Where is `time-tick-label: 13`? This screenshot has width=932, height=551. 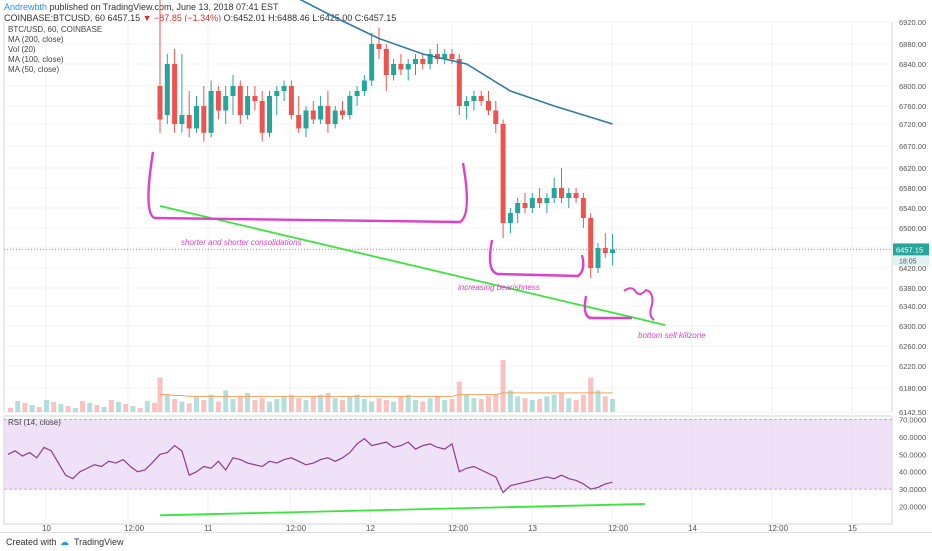
time-tick-label: 13 is located at coordinates (532, 528).